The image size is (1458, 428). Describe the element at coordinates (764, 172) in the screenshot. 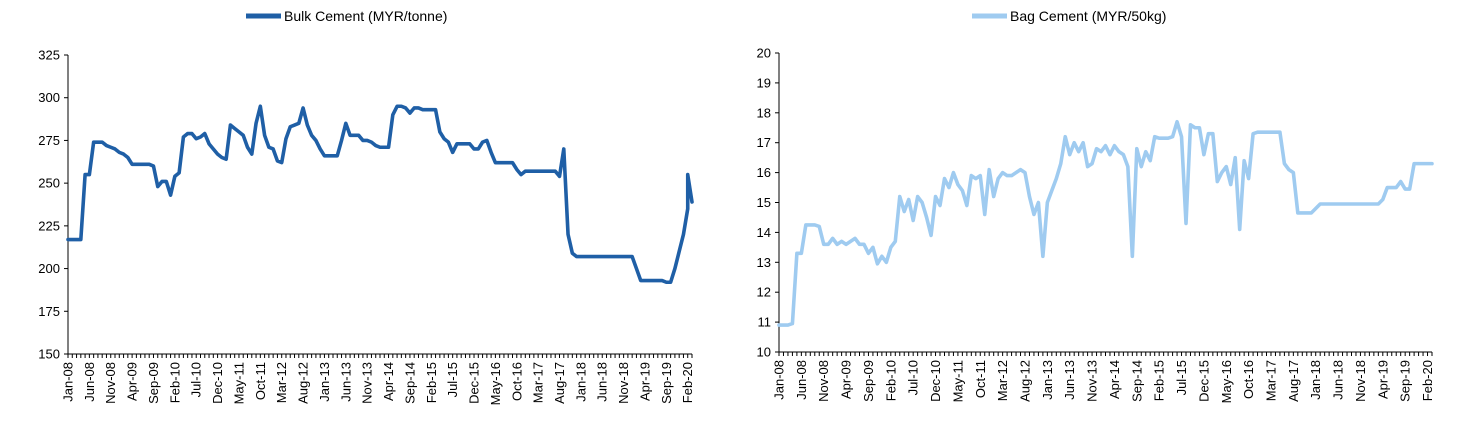

I see `y-tick-label: 16` at that location.